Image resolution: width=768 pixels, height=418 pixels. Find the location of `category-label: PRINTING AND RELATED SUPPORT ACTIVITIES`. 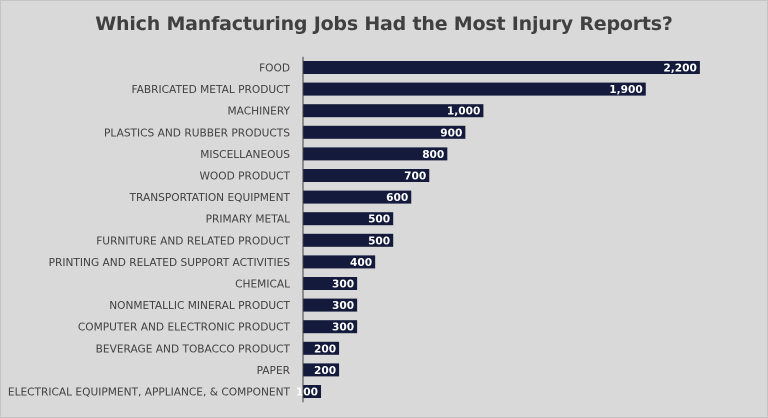

category-label: PRINTING AND RELATED SUPPORT ACTIVITIES is located at coordinates (170, 263).